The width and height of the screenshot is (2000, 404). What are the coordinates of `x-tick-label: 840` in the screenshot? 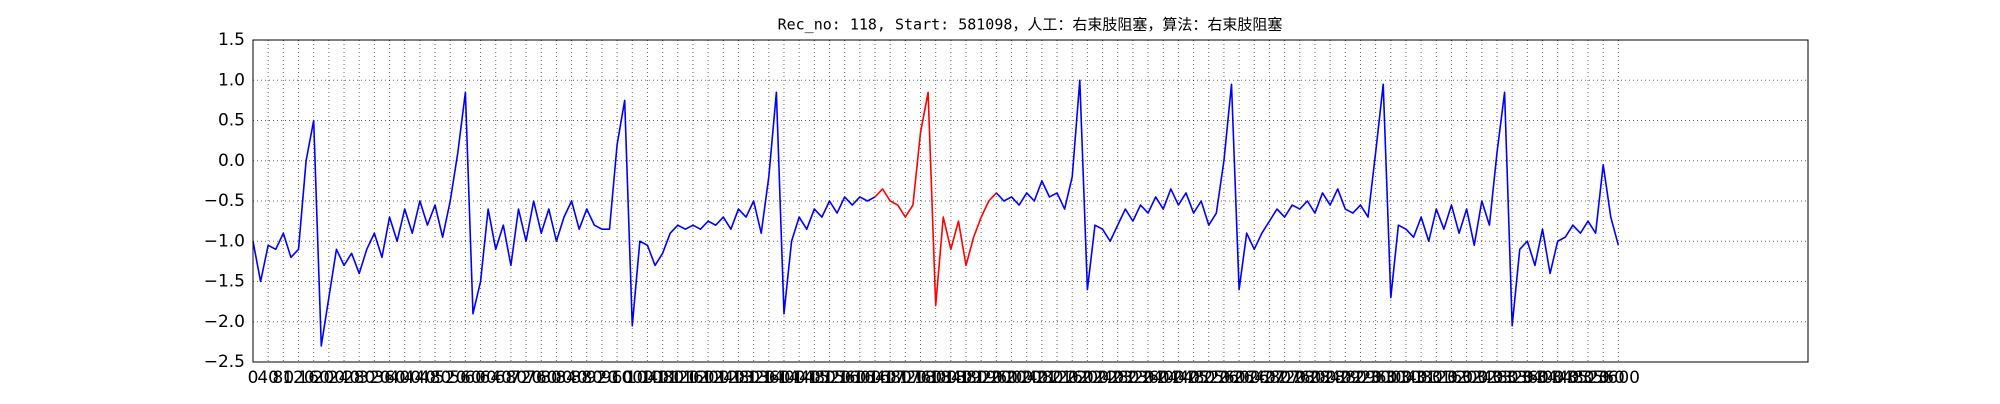 It's located at (571, 378).